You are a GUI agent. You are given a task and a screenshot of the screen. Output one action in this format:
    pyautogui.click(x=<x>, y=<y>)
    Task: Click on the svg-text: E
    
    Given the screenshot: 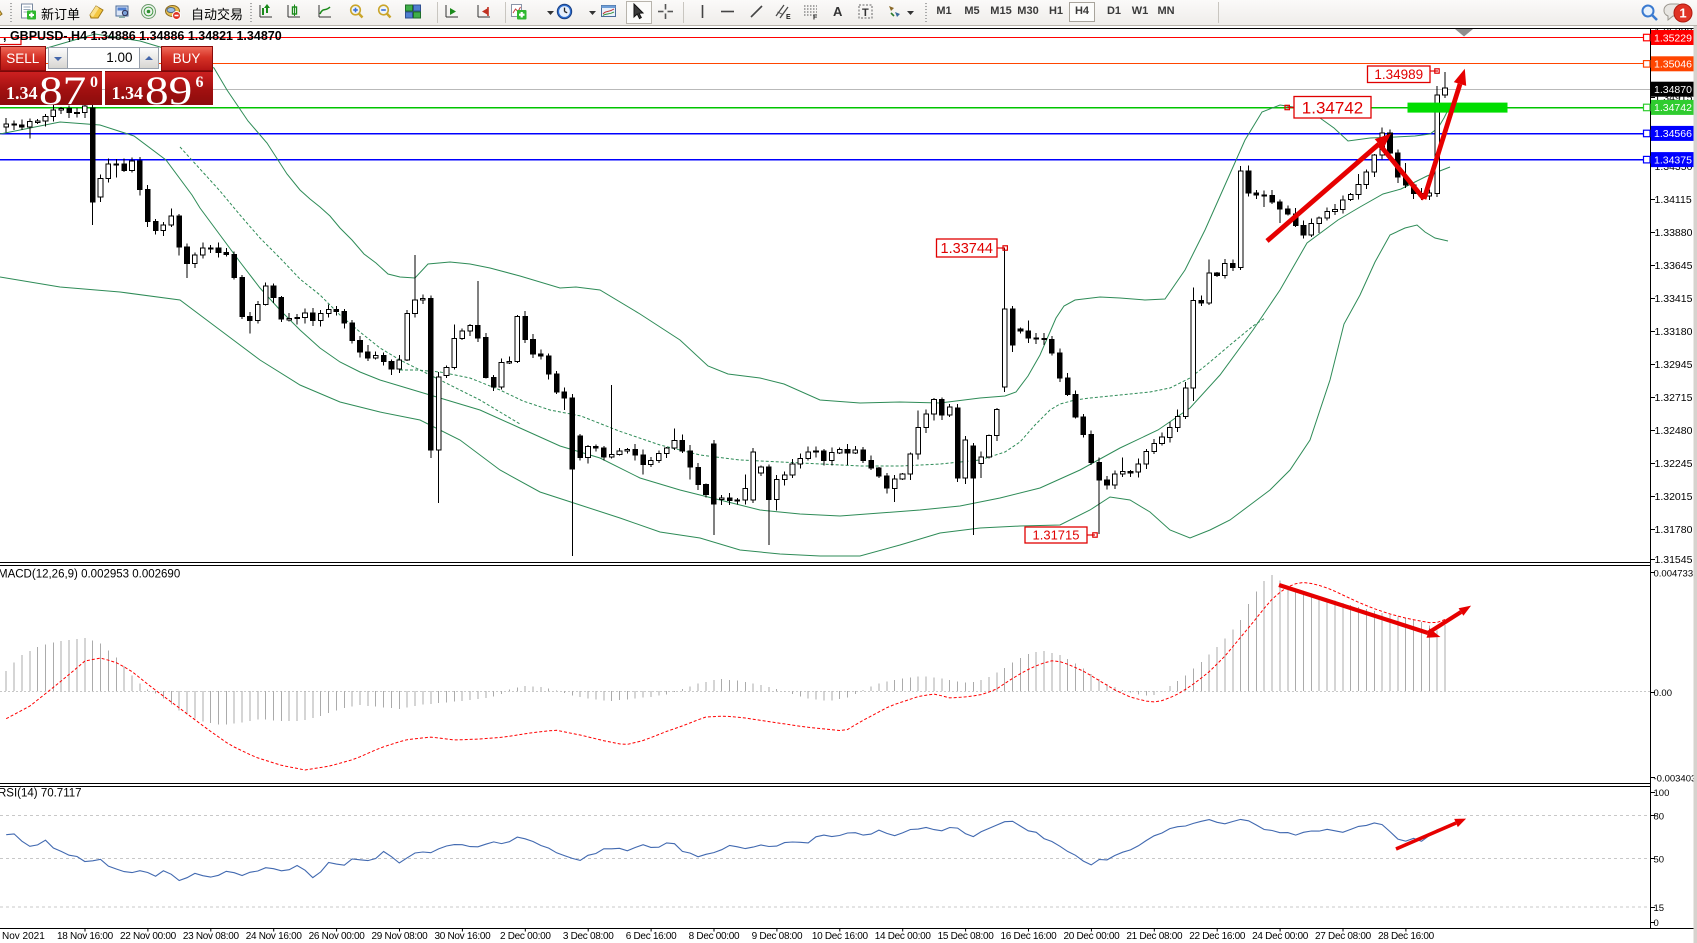 What is the action you would take?
    pyautogui.click(x=788, y=17)
    